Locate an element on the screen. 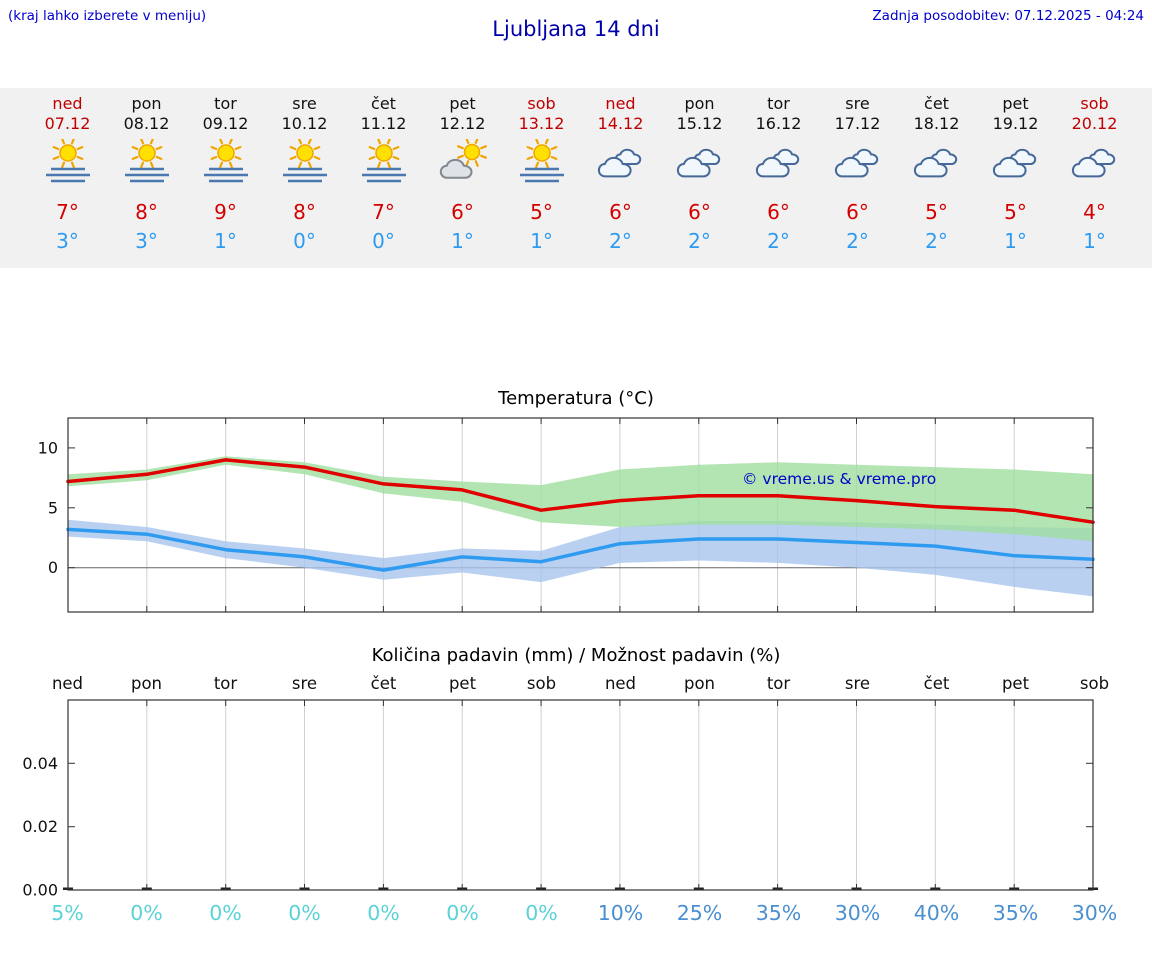 The width and height of the screenshot is (1152, 975). forecast-day: sre 10.12 8° 0° is located at coordinates (304, 181).